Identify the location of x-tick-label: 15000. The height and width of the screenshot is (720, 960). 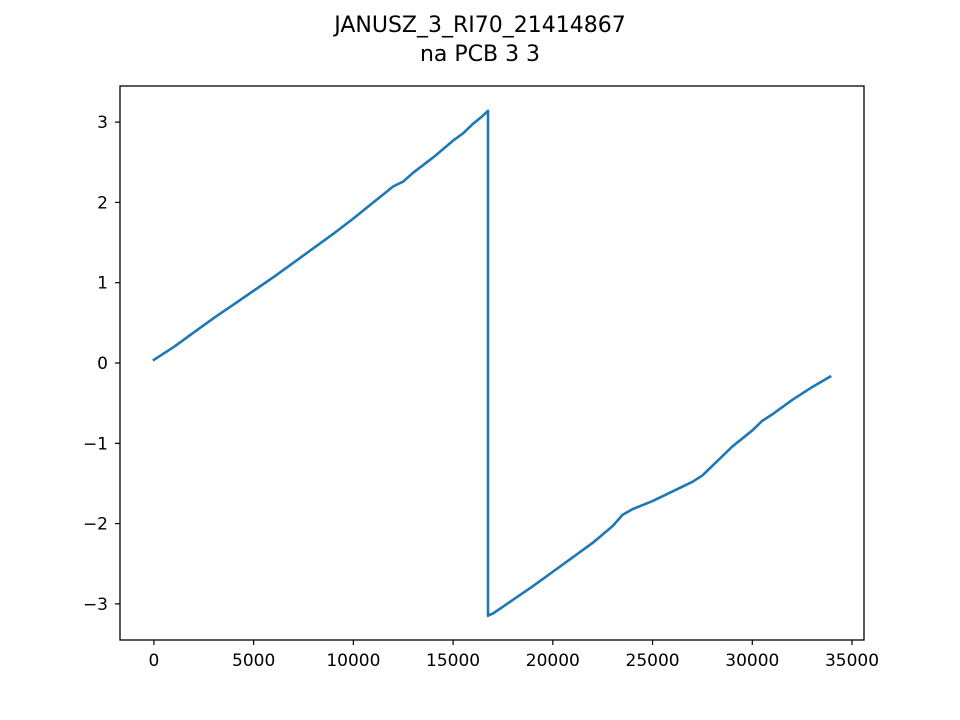
(453, 661).